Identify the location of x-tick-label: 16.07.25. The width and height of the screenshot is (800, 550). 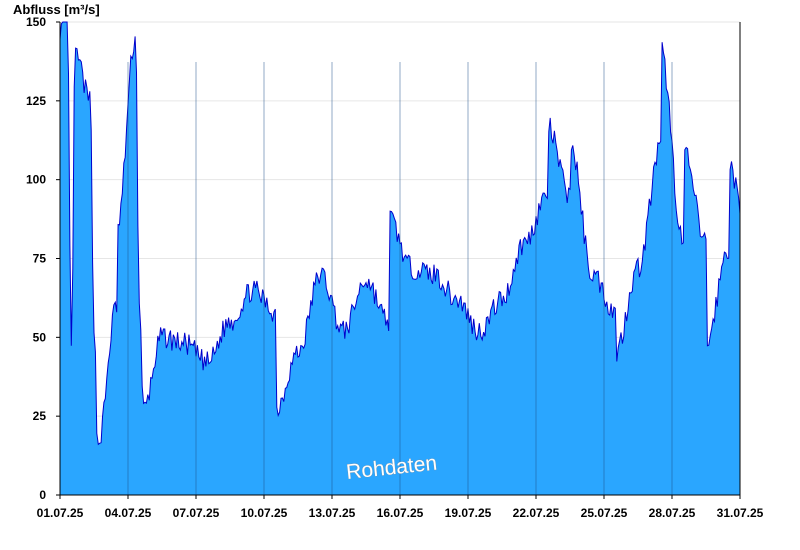
(400, 513).